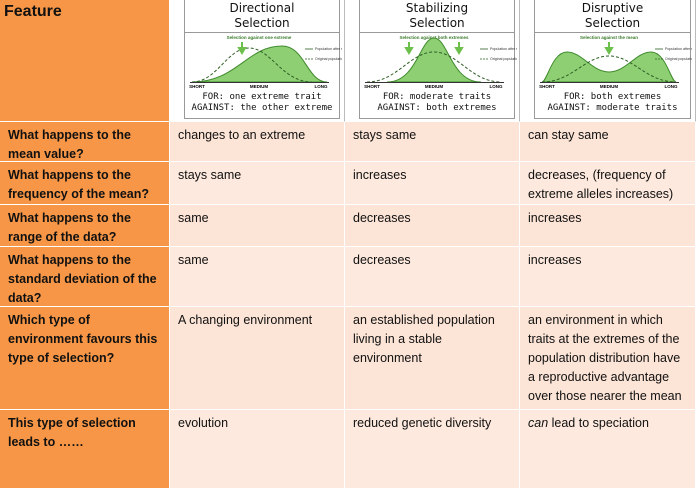  Describe the element at coordinates (257, 142) in the screenshot. I see `table-cell: changes to an extreme` at that location.